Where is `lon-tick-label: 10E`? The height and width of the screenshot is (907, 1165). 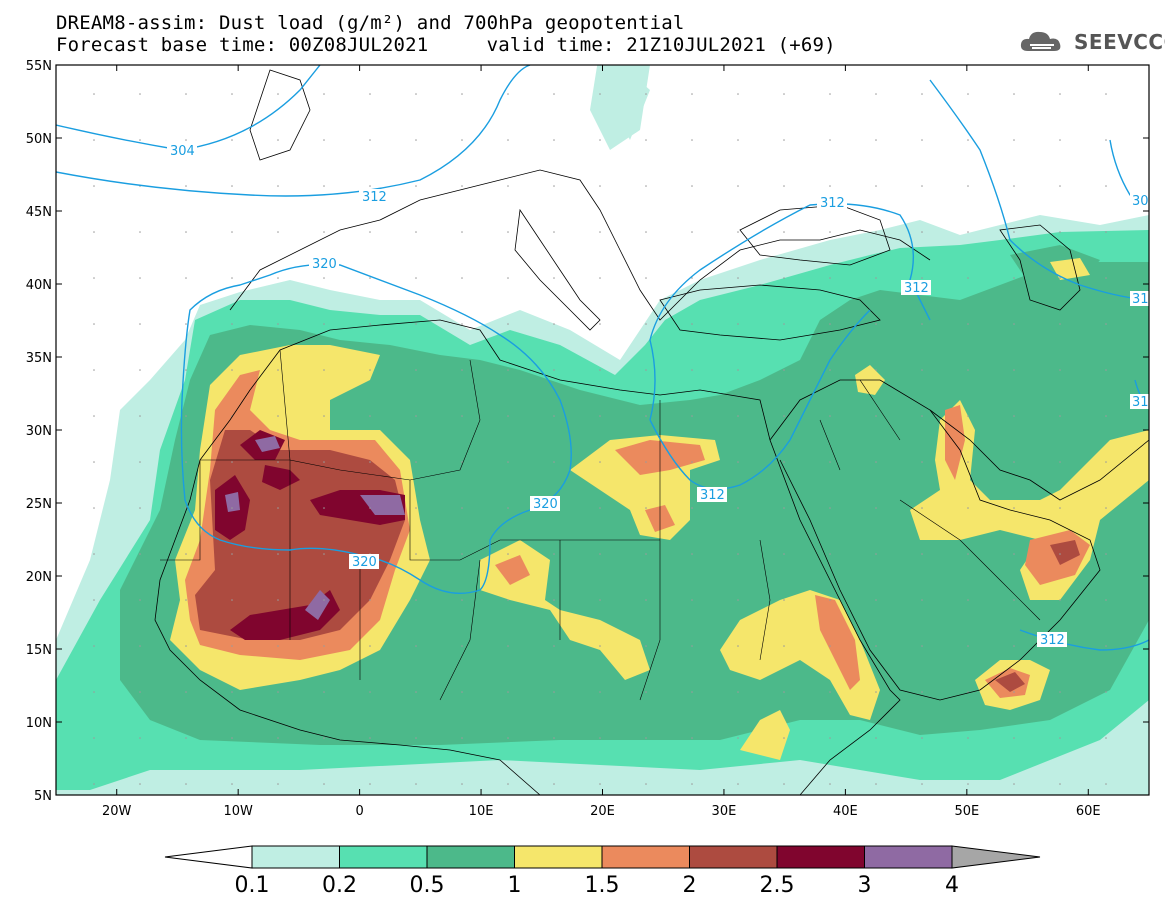
lon-tick-label: 10E is located at coordinates (481, 811).